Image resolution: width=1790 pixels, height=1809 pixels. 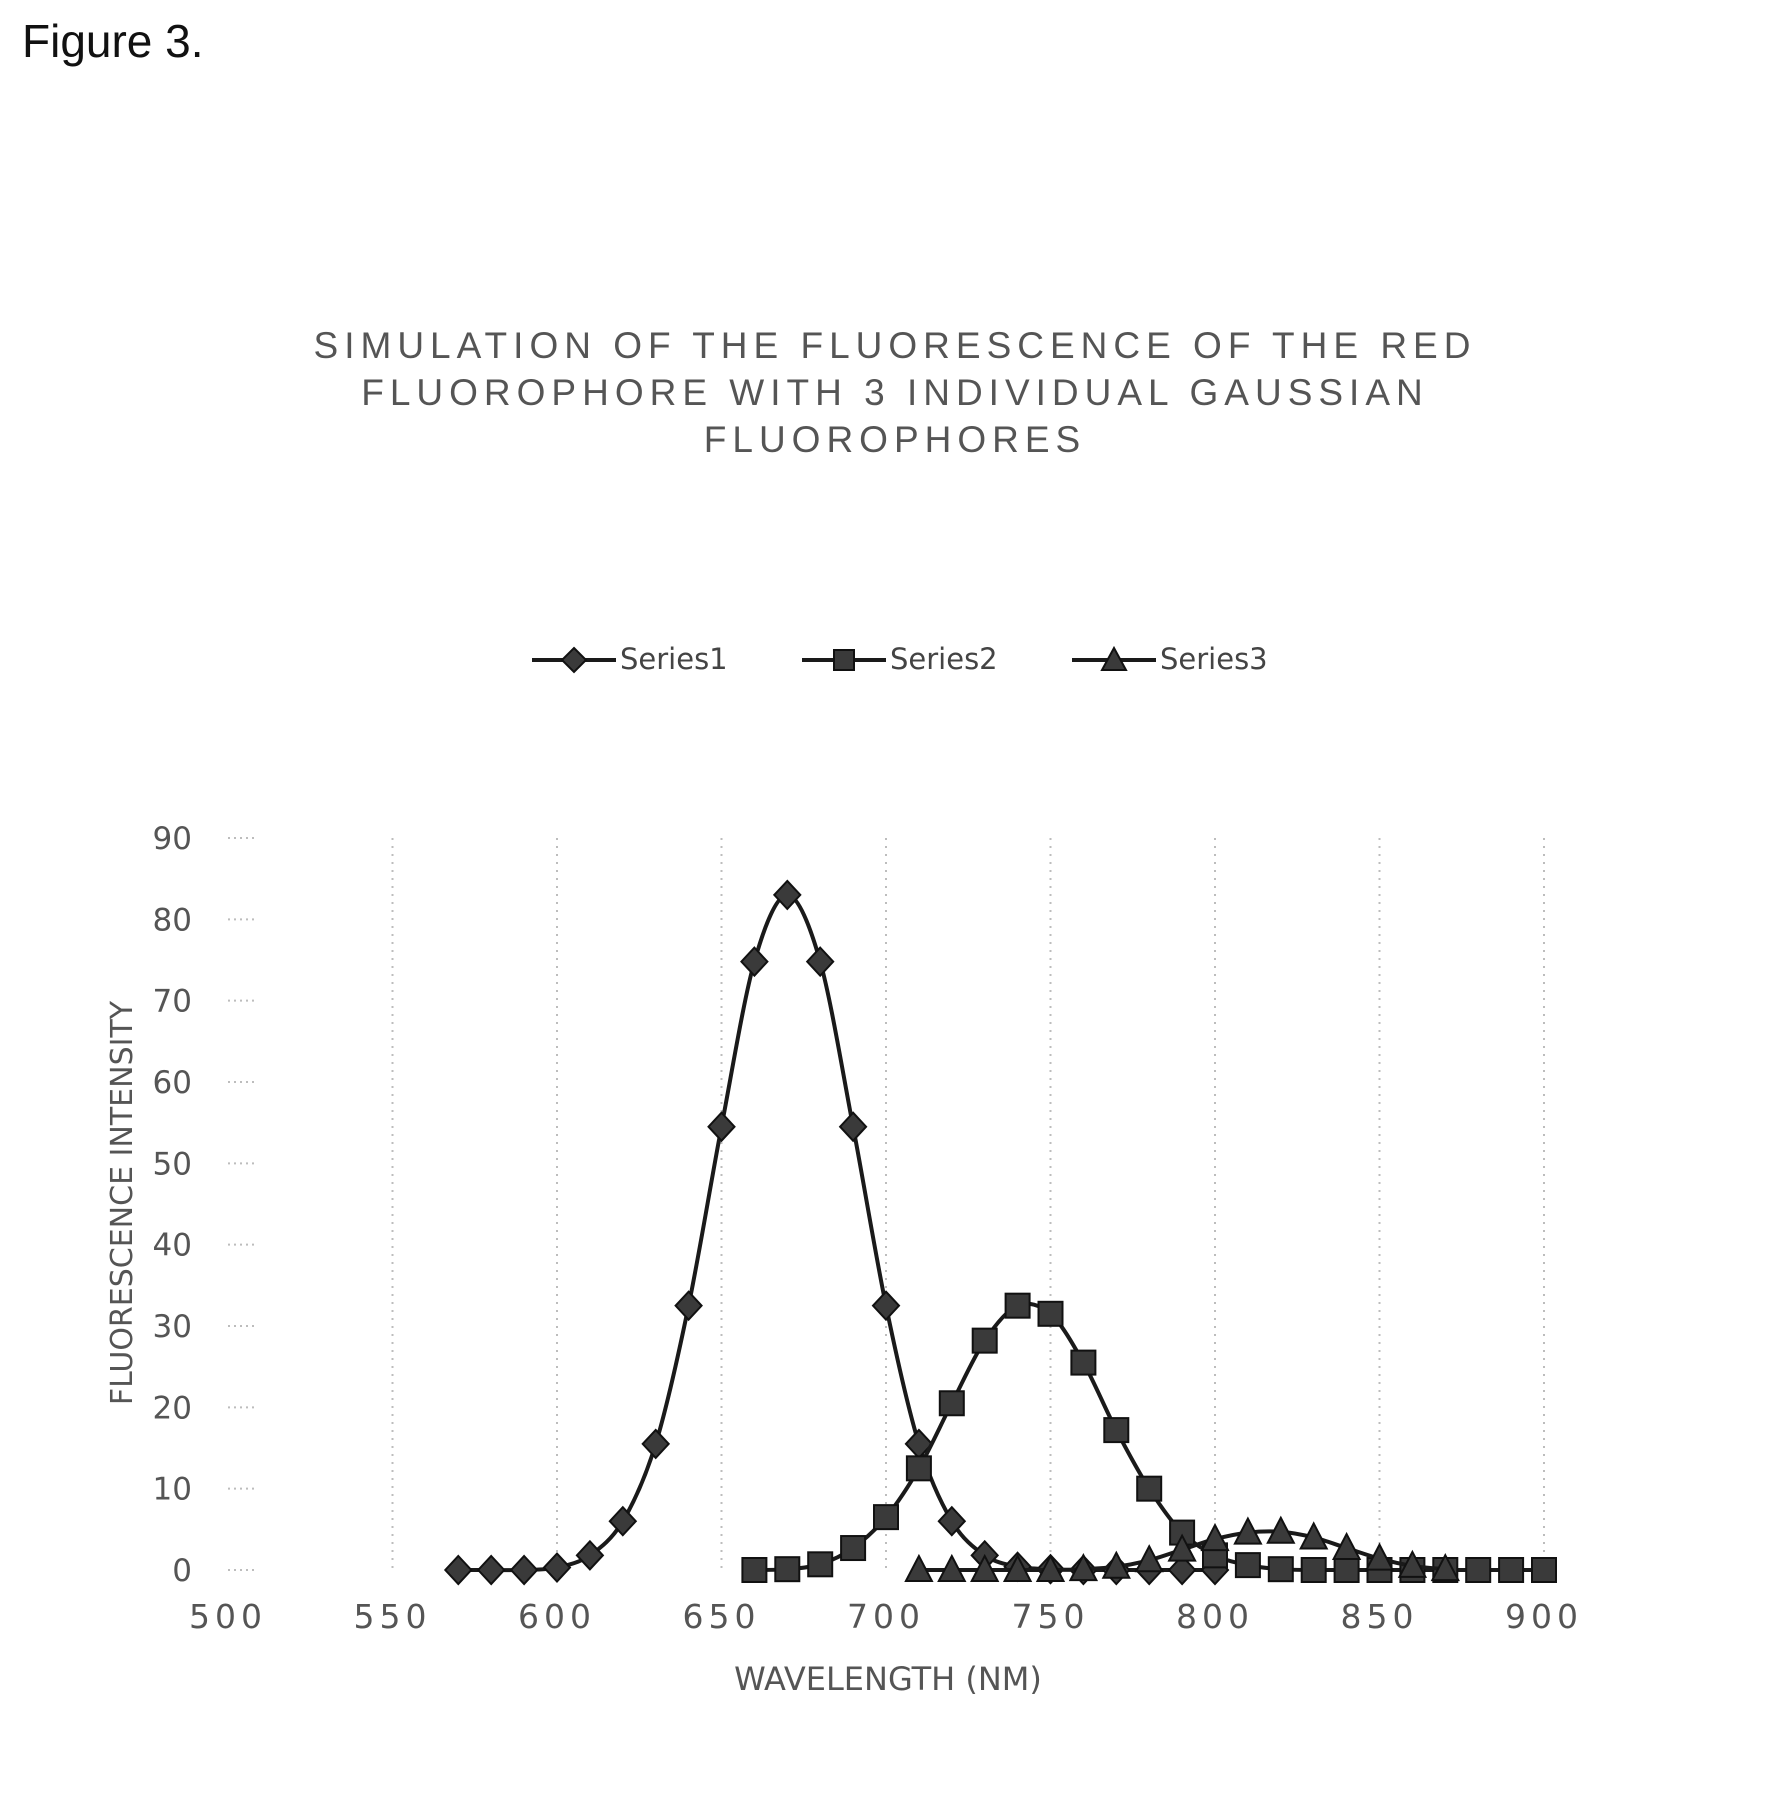 What do you see at coordinates (895, 439) in the screenshot?
I see `chart-title-line-3: FLUOROPHORES` at bounding box center [895, 439].